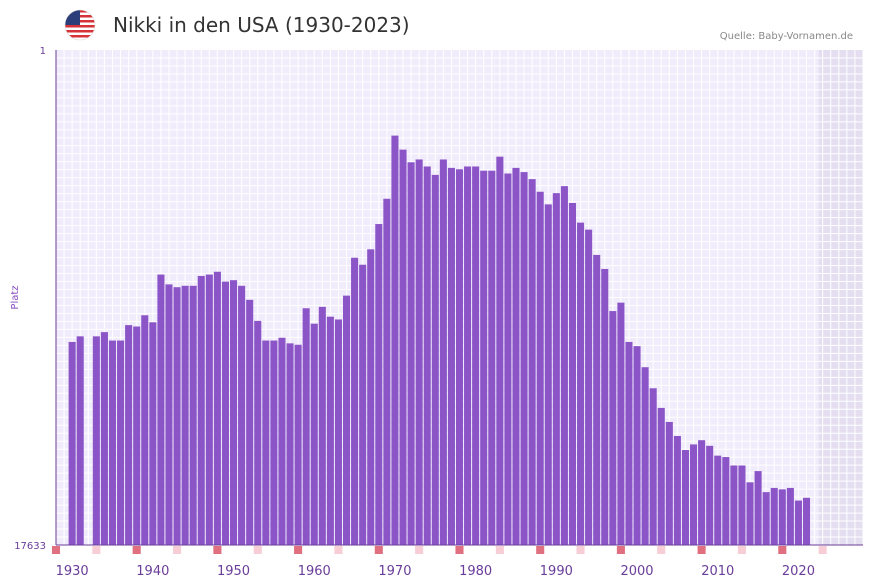 The width and height of the screenshot is (873, 587). I want to click on y-axis-title: Platz, so click(15, 297).